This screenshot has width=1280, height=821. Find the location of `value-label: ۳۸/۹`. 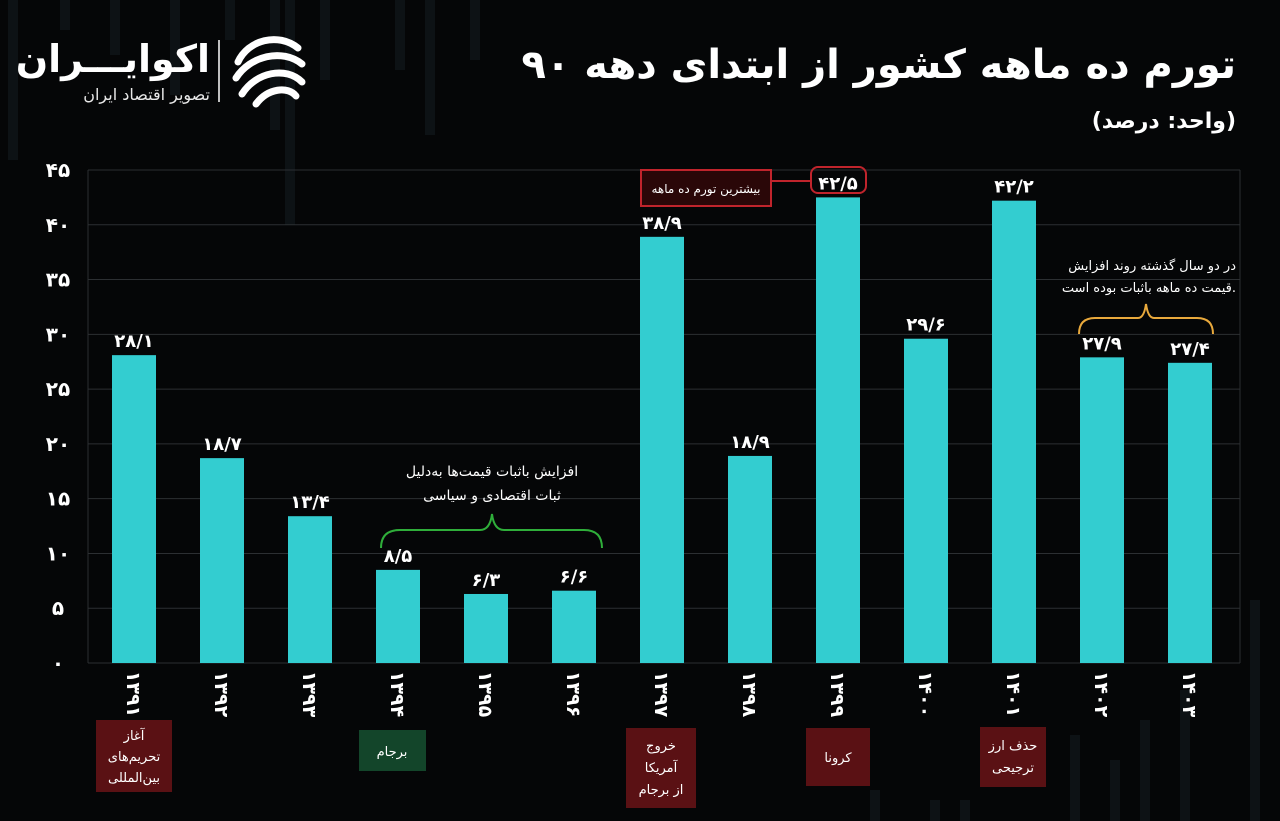

value-label: ۳۸/۹ is located at coordinates (662, 223).